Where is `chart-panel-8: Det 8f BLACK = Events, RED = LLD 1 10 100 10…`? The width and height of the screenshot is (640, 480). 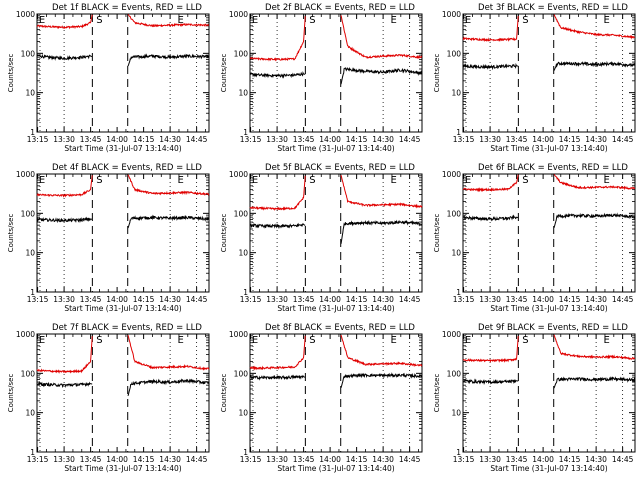
chart-panel-8: Det 8f BLACK = Events, RED = LLD 1 10 100 10… is located at coordinates (321, 398).